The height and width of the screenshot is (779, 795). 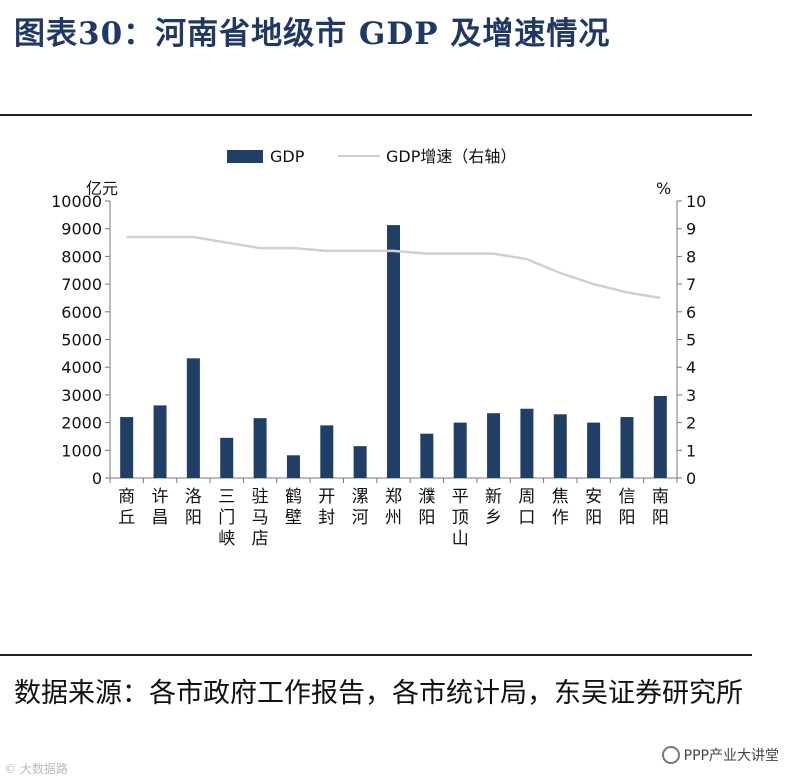 What do you see at coordinates (378, 693) in the screenshot?
I see `source-note: 数据来源：各市政府工作报告，各市统计局，东吴证券研究所` at bounding box center [378, 693].